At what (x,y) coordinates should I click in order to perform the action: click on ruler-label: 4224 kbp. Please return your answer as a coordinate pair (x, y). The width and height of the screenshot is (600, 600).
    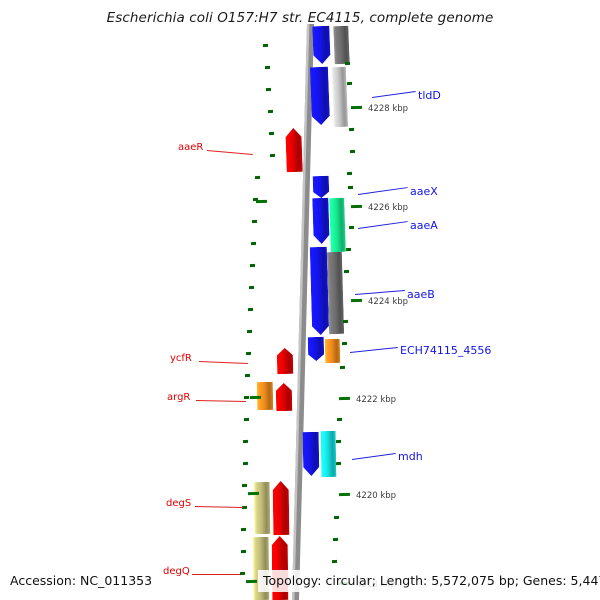
    Looking at the image, I should click on (388, 302).